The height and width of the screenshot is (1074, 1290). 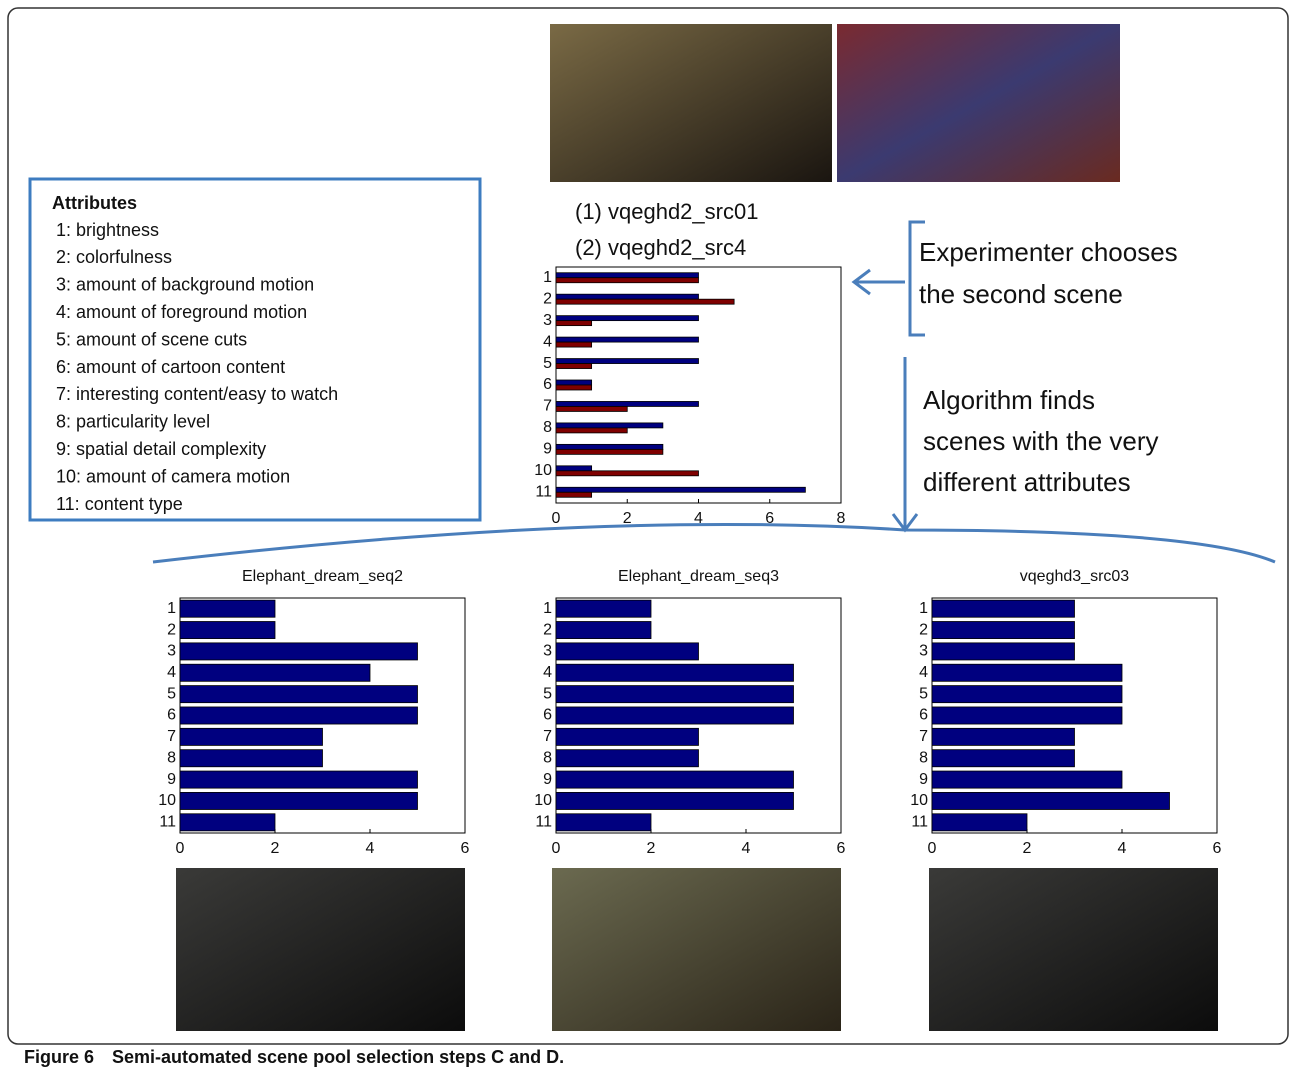 I want to click on attribute-item: 1: brightness, so click(x=107, y=230).